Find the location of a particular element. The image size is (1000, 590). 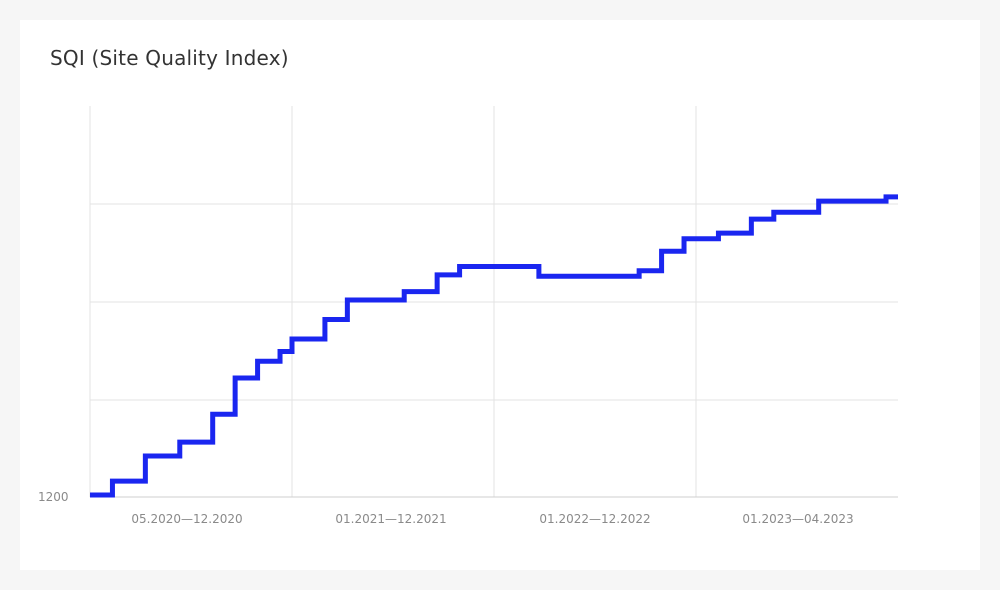

x-tick-label: 01.2022—12.2022 is located at coordinates (594, 519).